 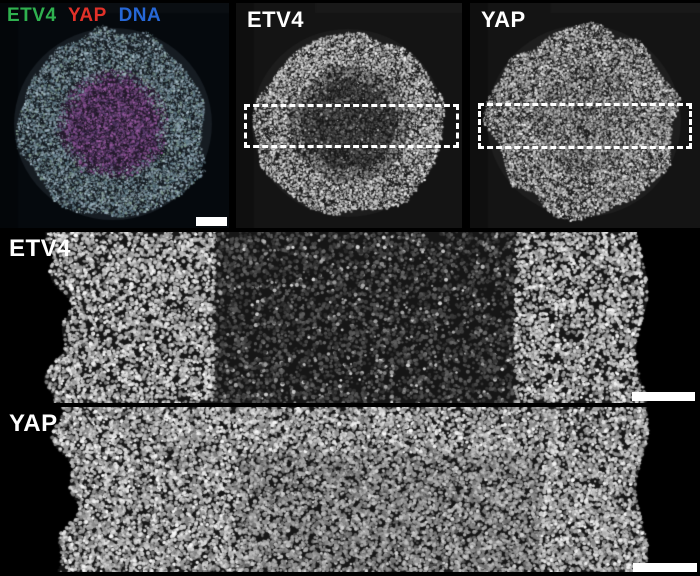 I want to click on merge-panel: ETV4 YAP DNA, so click(x=114, y=115).